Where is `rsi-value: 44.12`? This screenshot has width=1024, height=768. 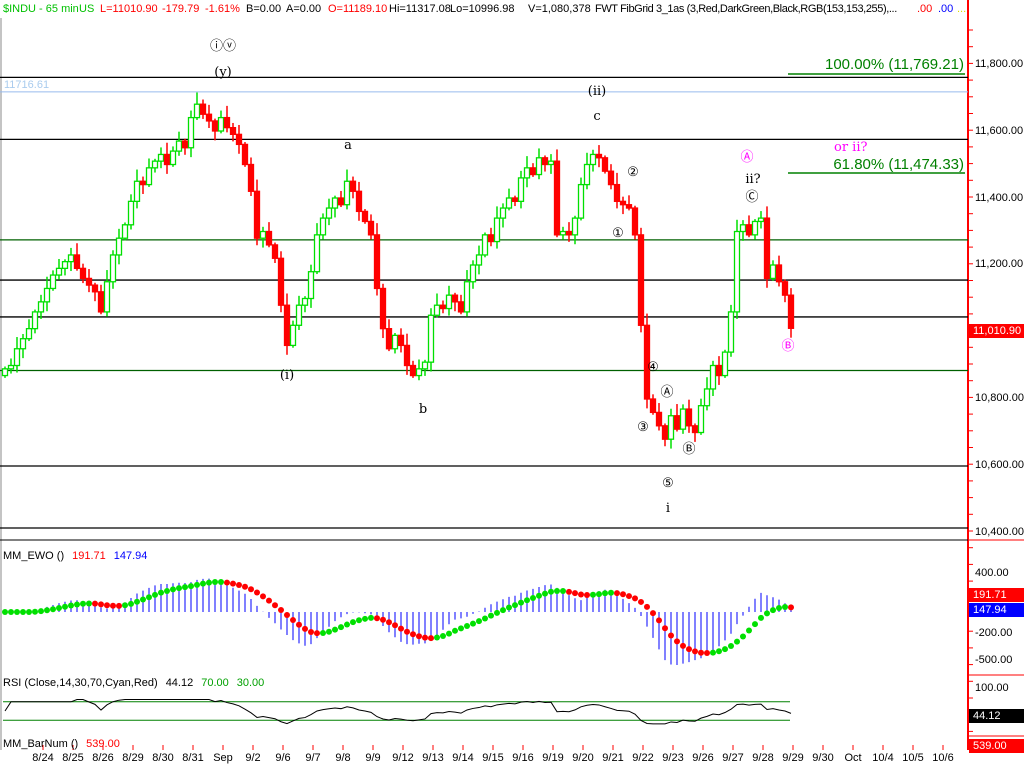
rsi-value: 44.12 is located at coordinates (179, 683).